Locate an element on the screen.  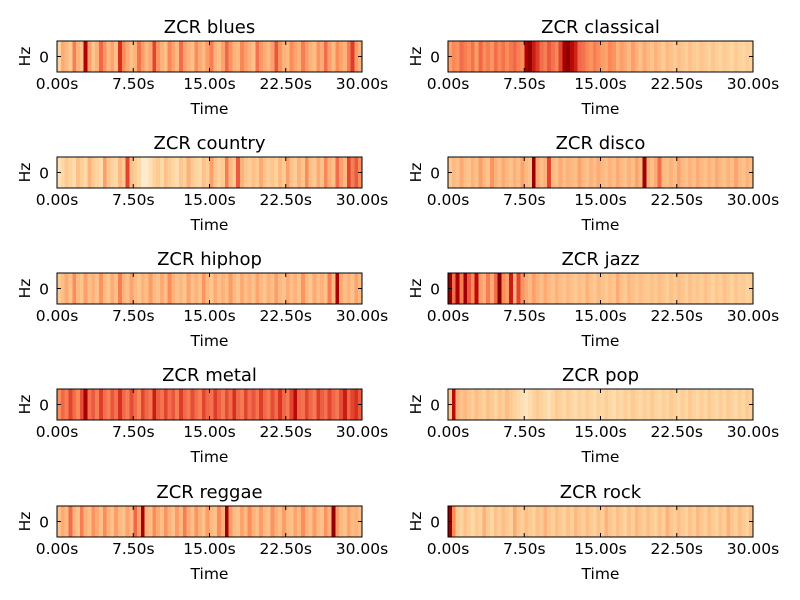
x-tick-label: 22.50s is located at coordinates (286, 200).